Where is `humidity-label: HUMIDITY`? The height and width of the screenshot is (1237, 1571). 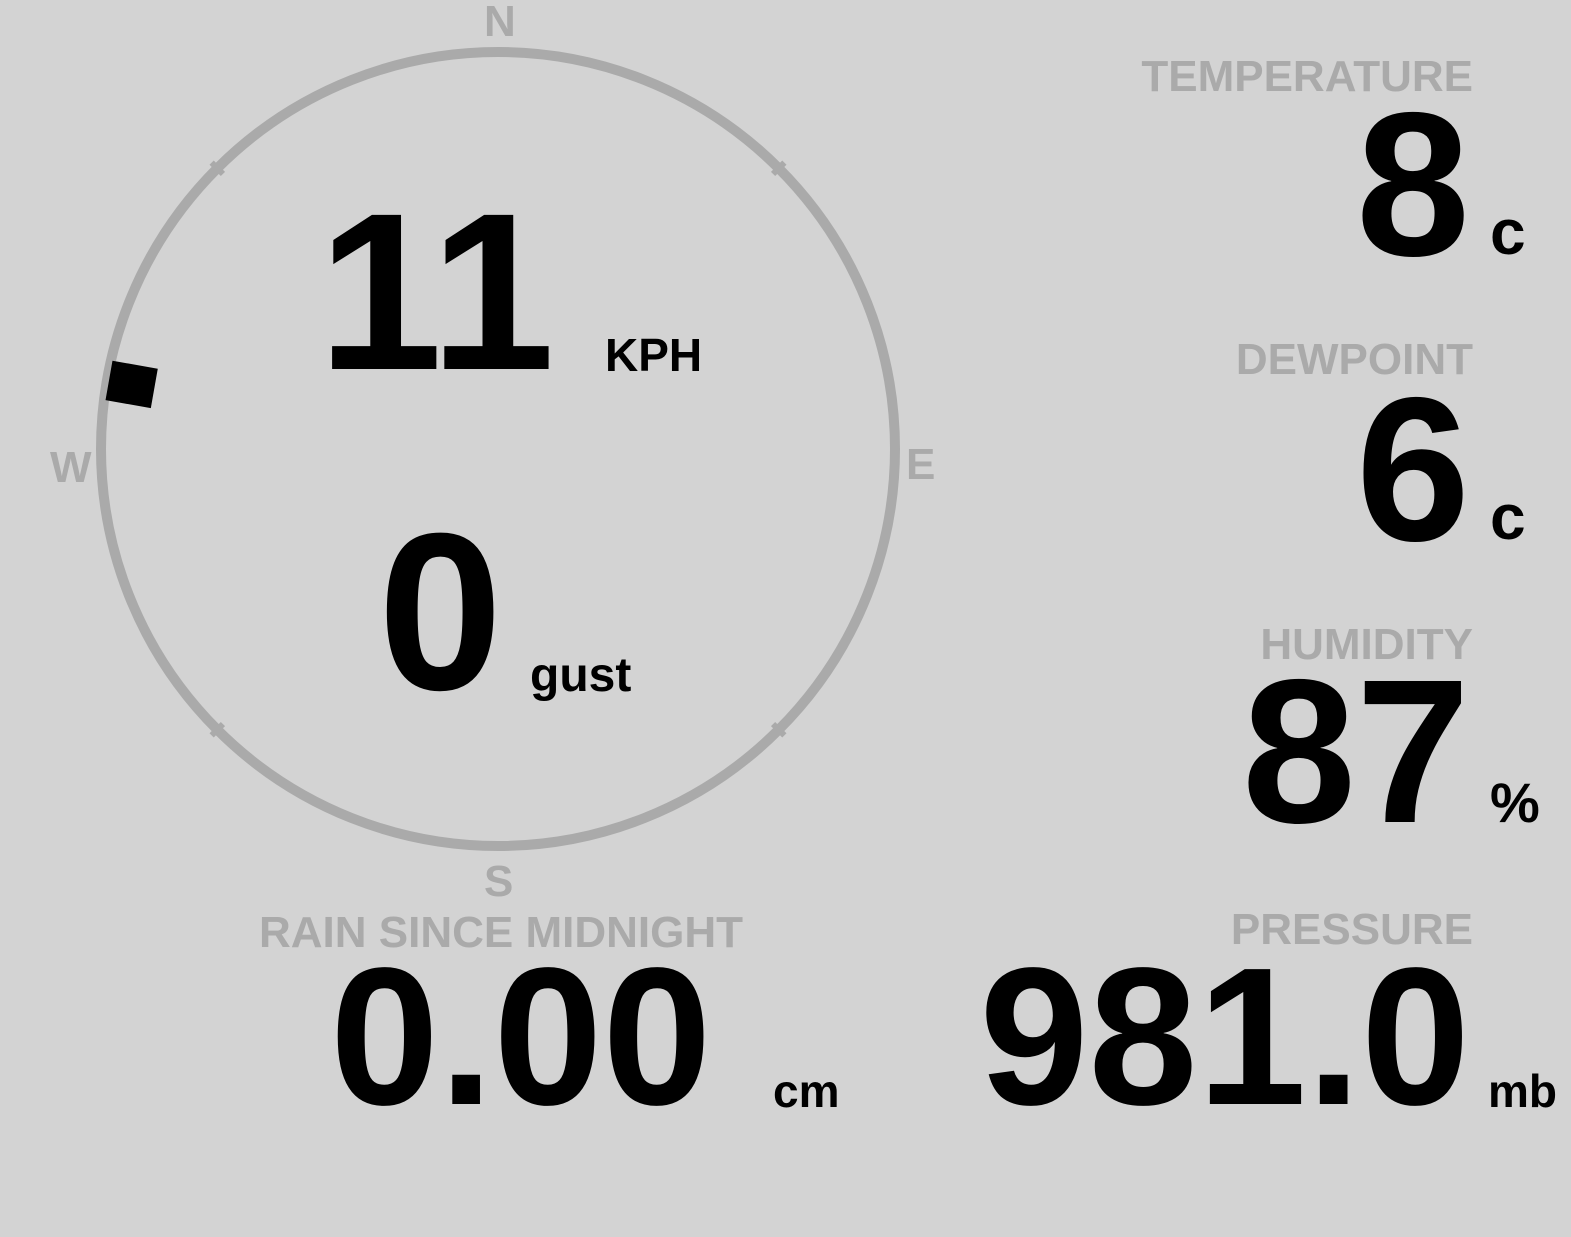
humidity-label: HUMIDITY is located at coordinates (1366, 644).